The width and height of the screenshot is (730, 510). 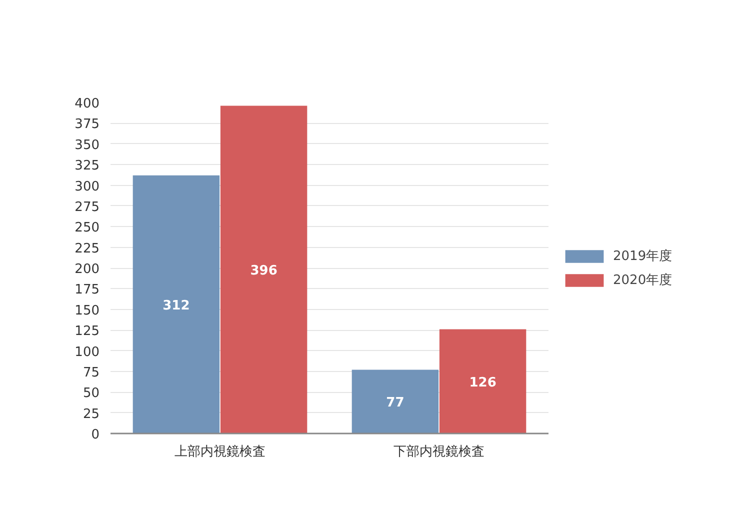 I want to click on y-tick-label: 325, so click(x=87, y=166).